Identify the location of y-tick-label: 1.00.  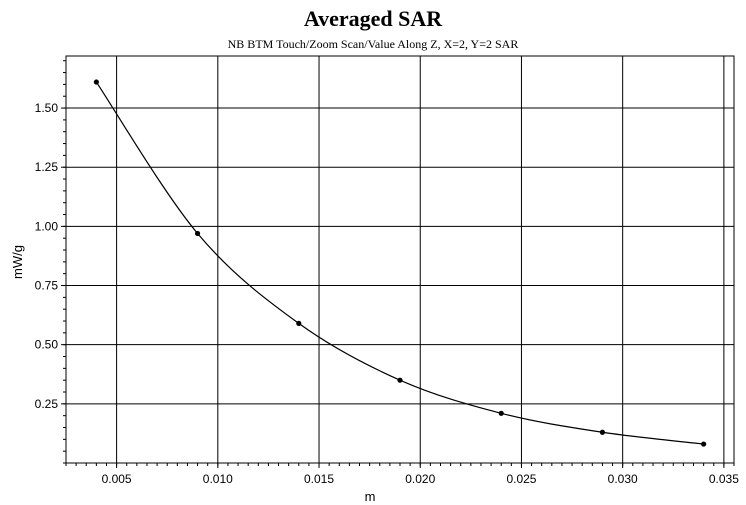
(47, 226).